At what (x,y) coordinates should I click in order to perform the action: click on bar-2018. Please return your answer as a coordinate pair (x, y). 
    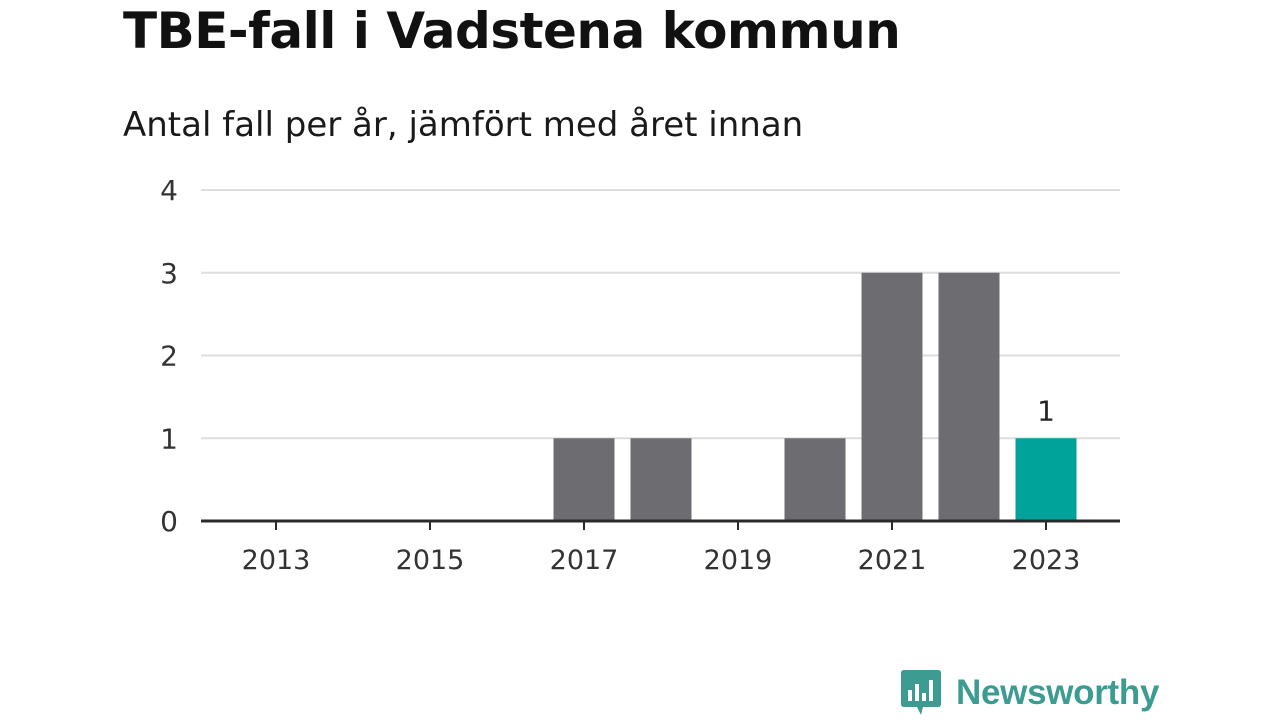
    Looking at the image, I should click on (661, 479).